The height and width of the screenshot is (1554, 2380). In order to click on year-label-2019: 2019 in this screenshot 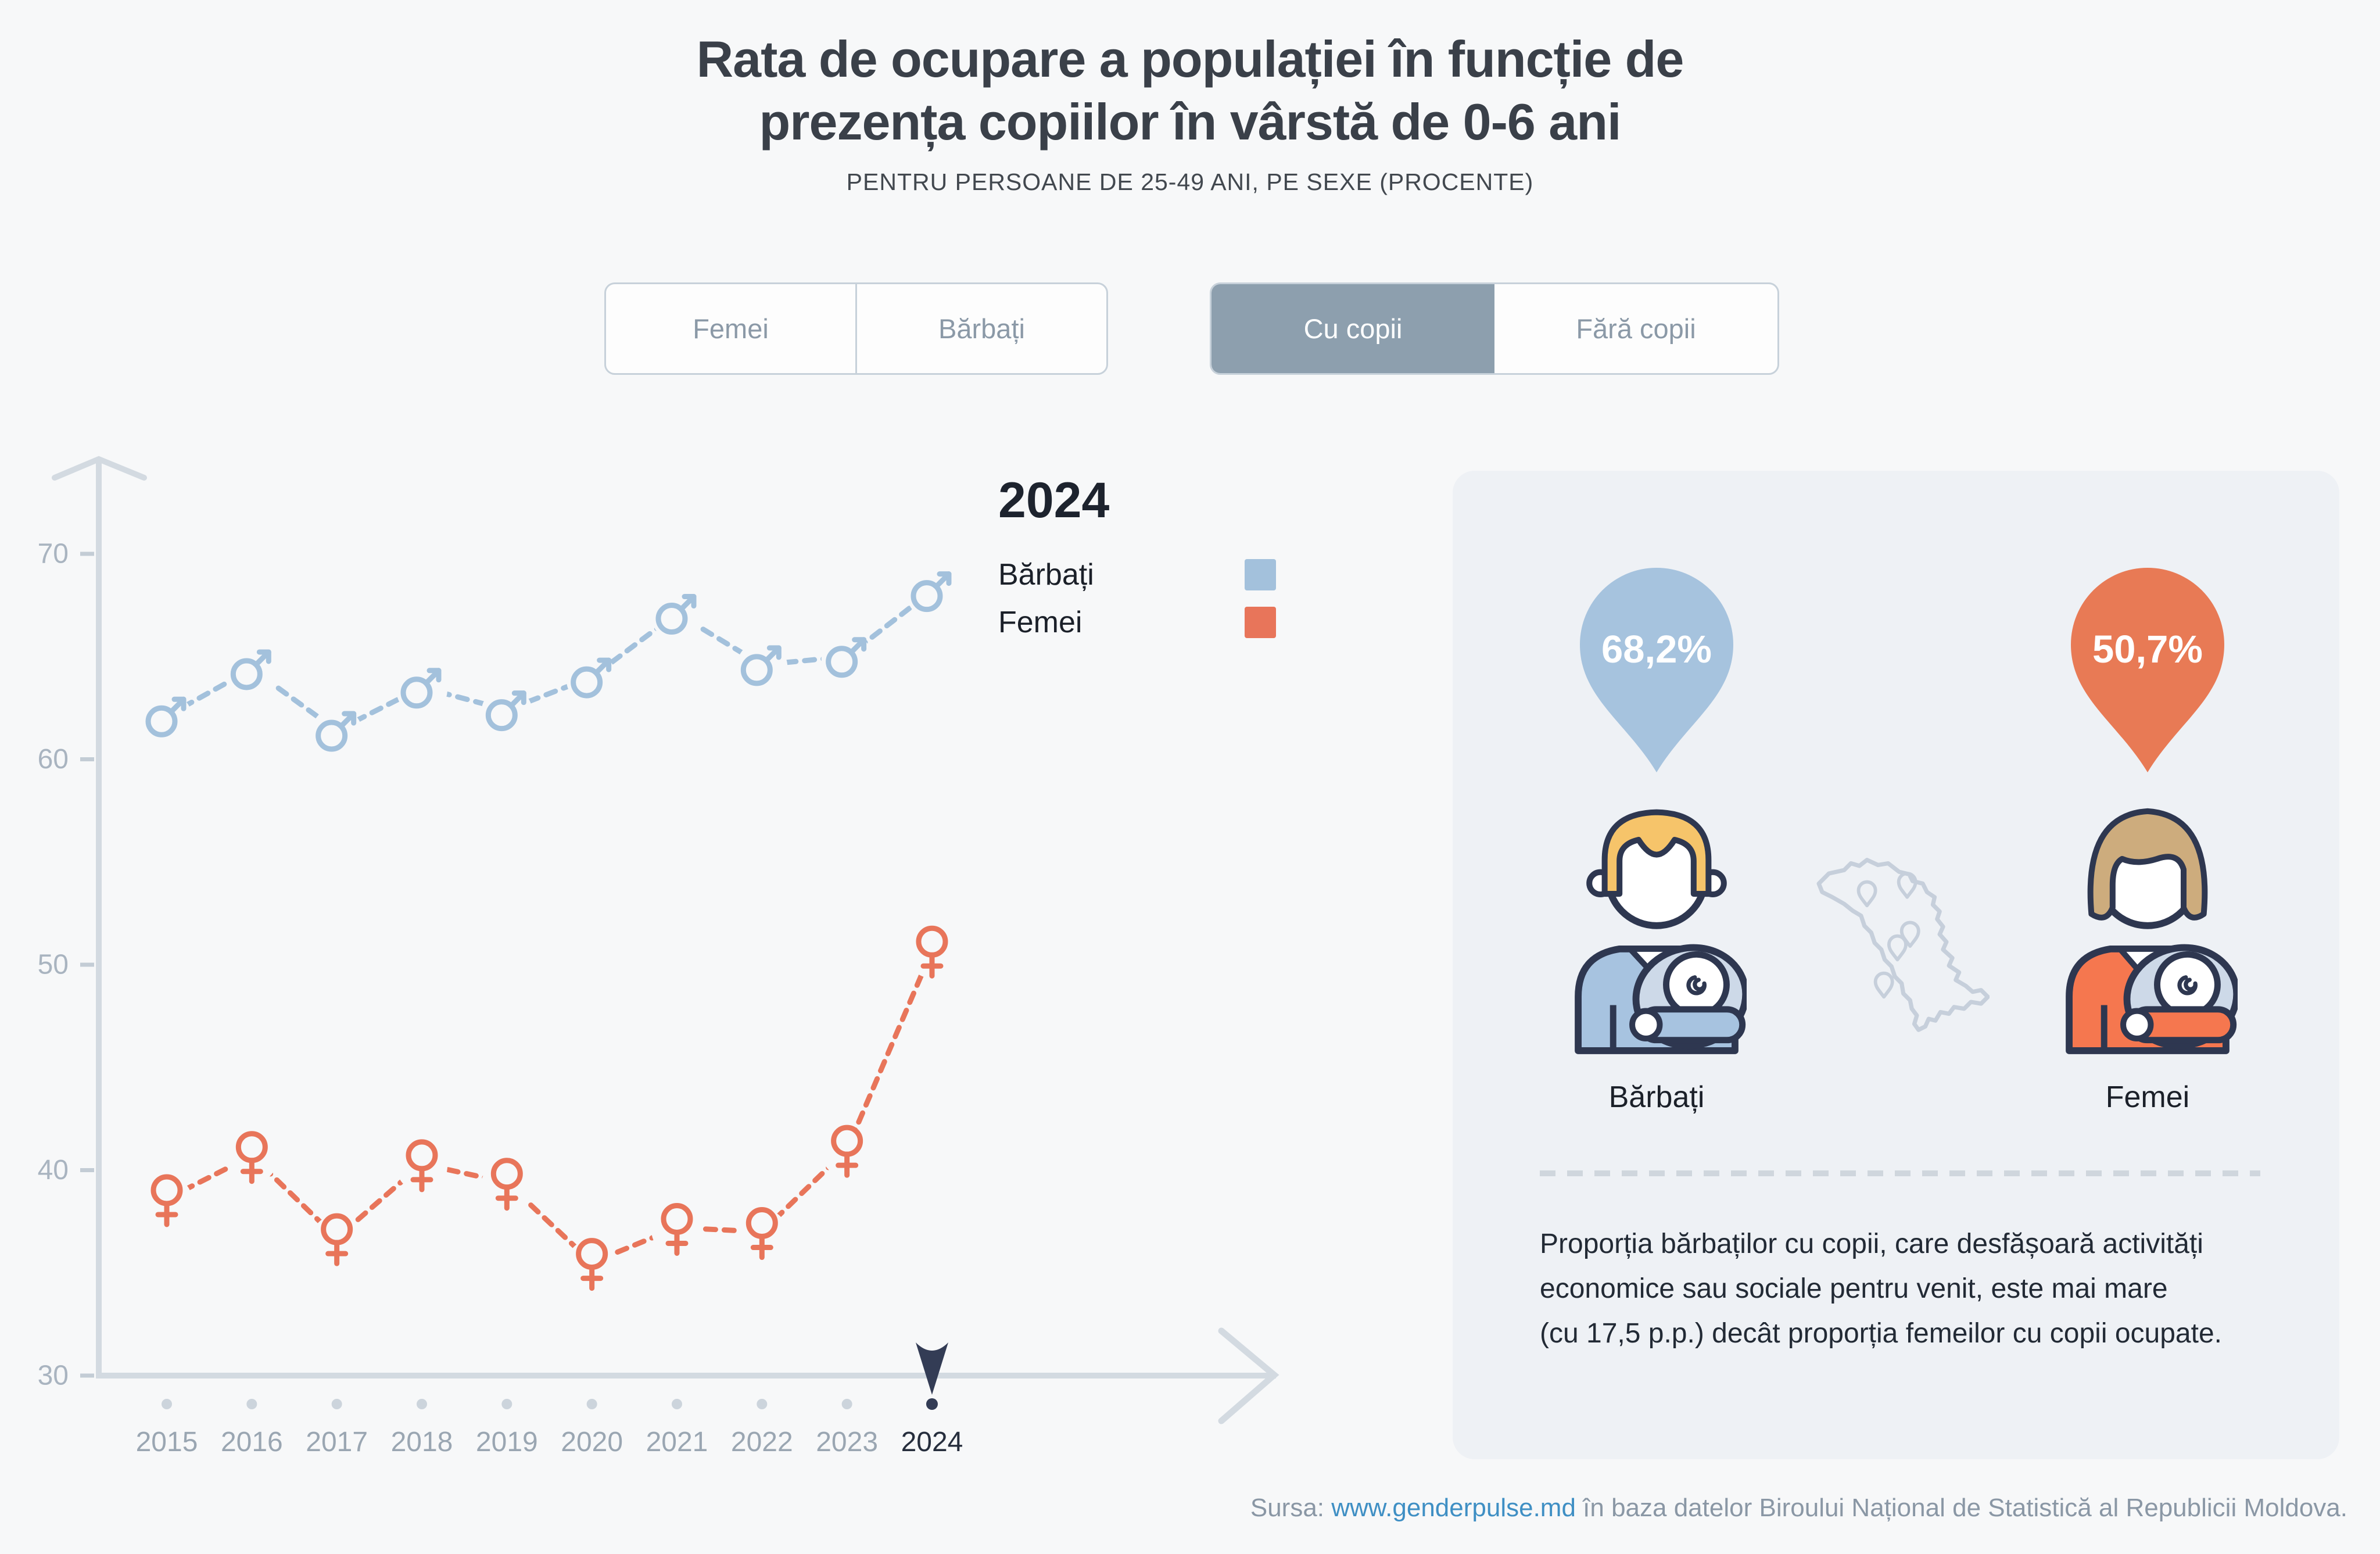, I will do `click(507, 1442)`.